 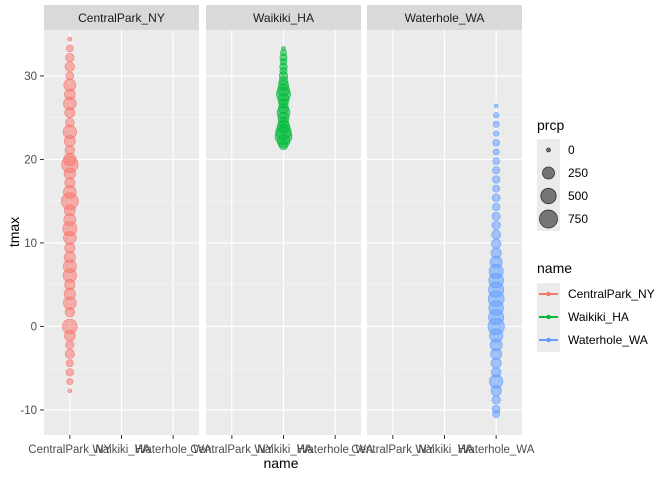 I want to click on size-legend-label: 0, so click(x=571, y=150).